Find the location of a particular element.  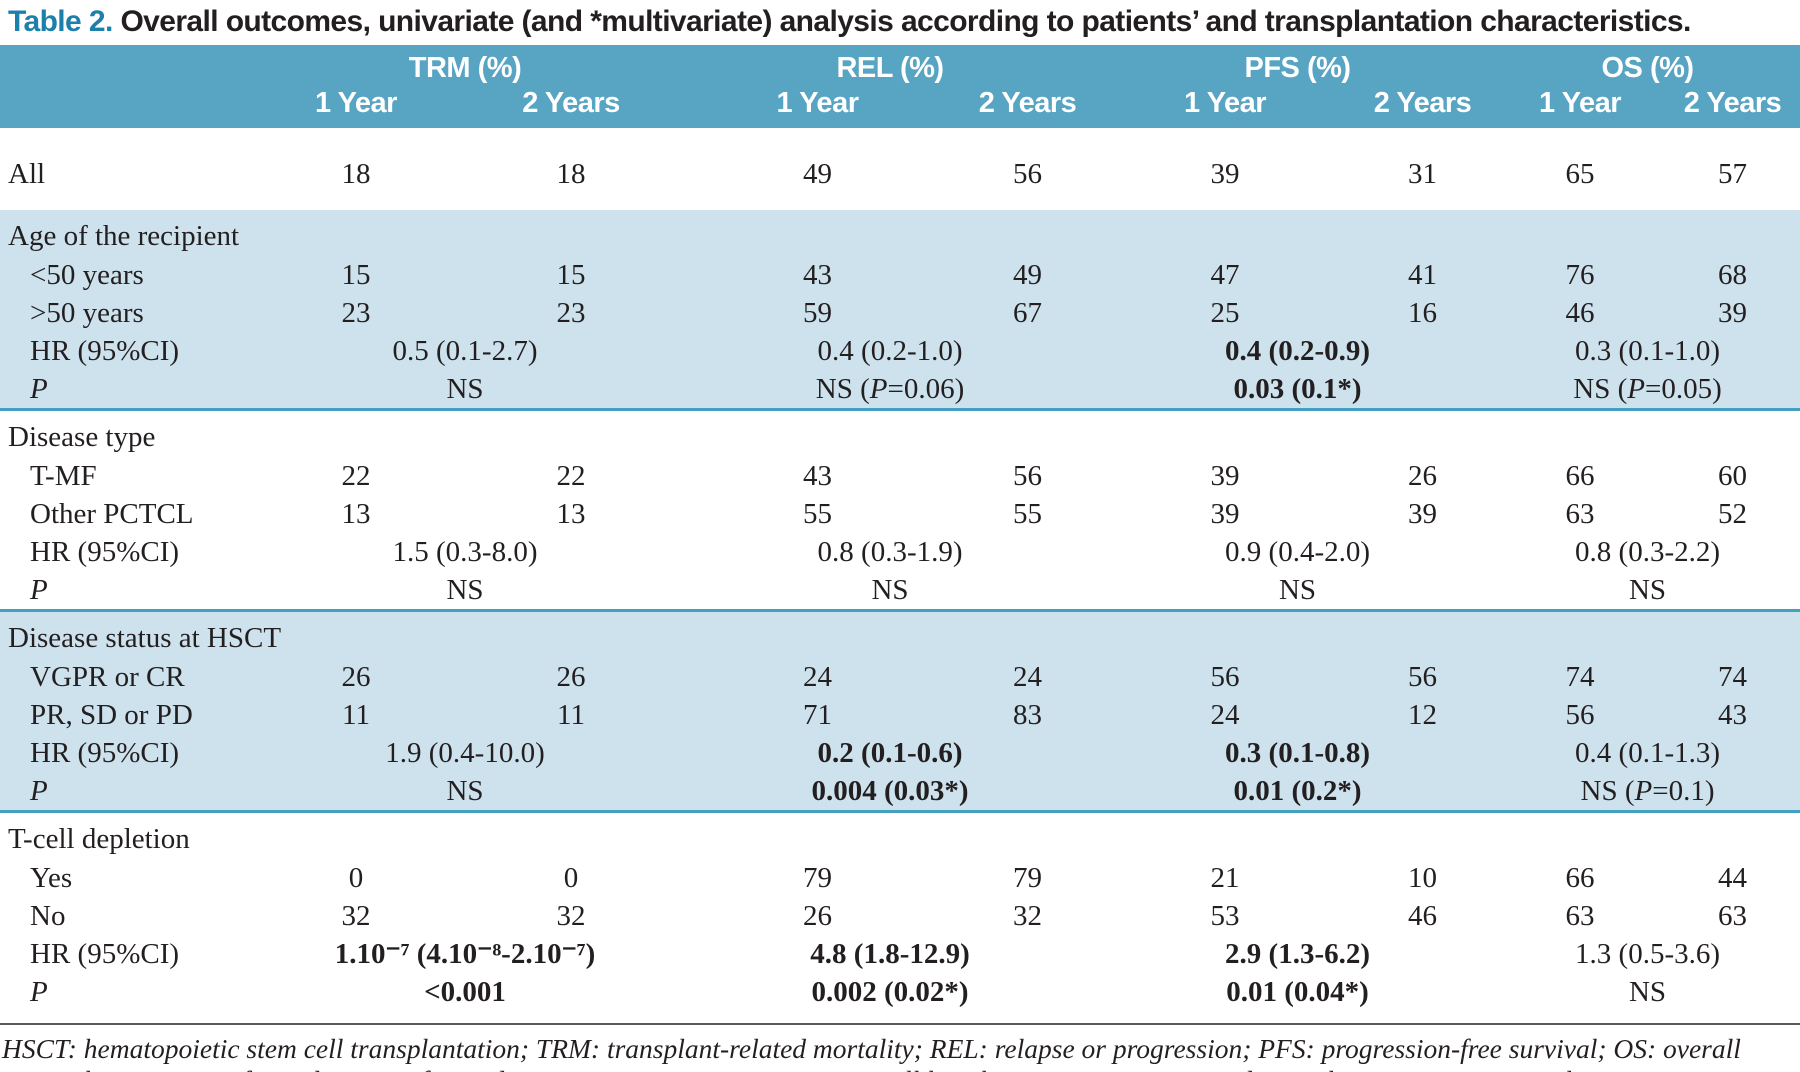

column-group-pfs: PFS (%) is located at coordinates (1298, 65).